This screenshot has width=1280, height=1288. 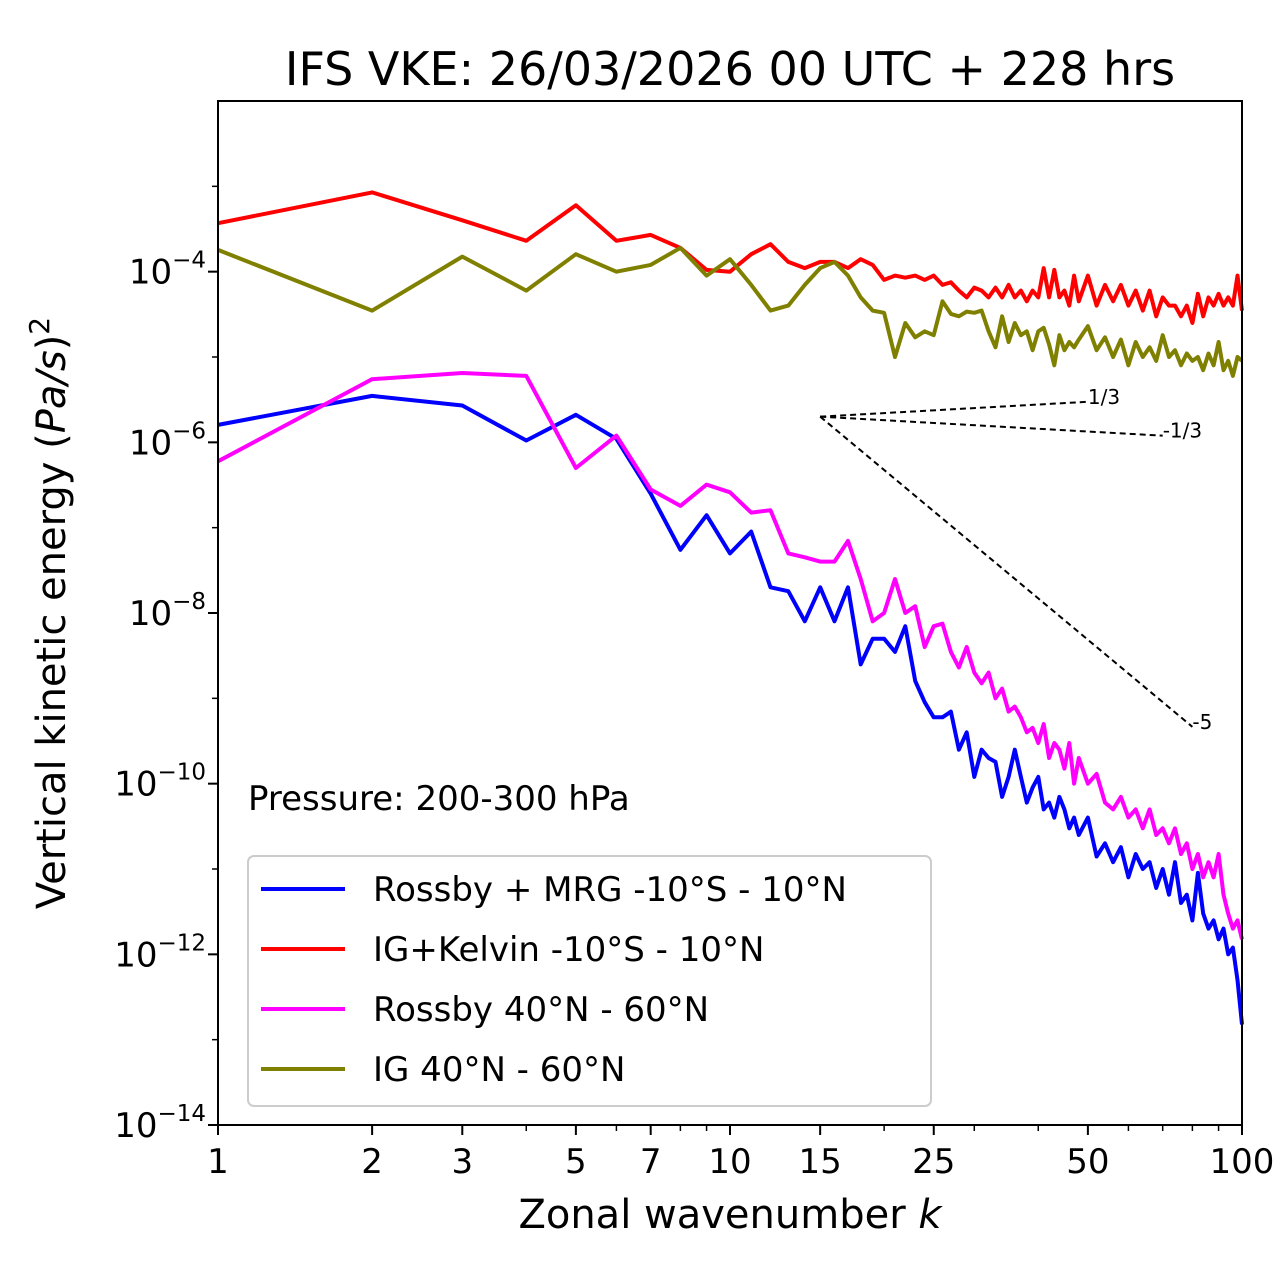 What do you see at coordinates (49, 613) in the screenshot?
I see `y-axis-label: Vertical kinetic energy (Pa/s)2` at bounding box center [49, 613].